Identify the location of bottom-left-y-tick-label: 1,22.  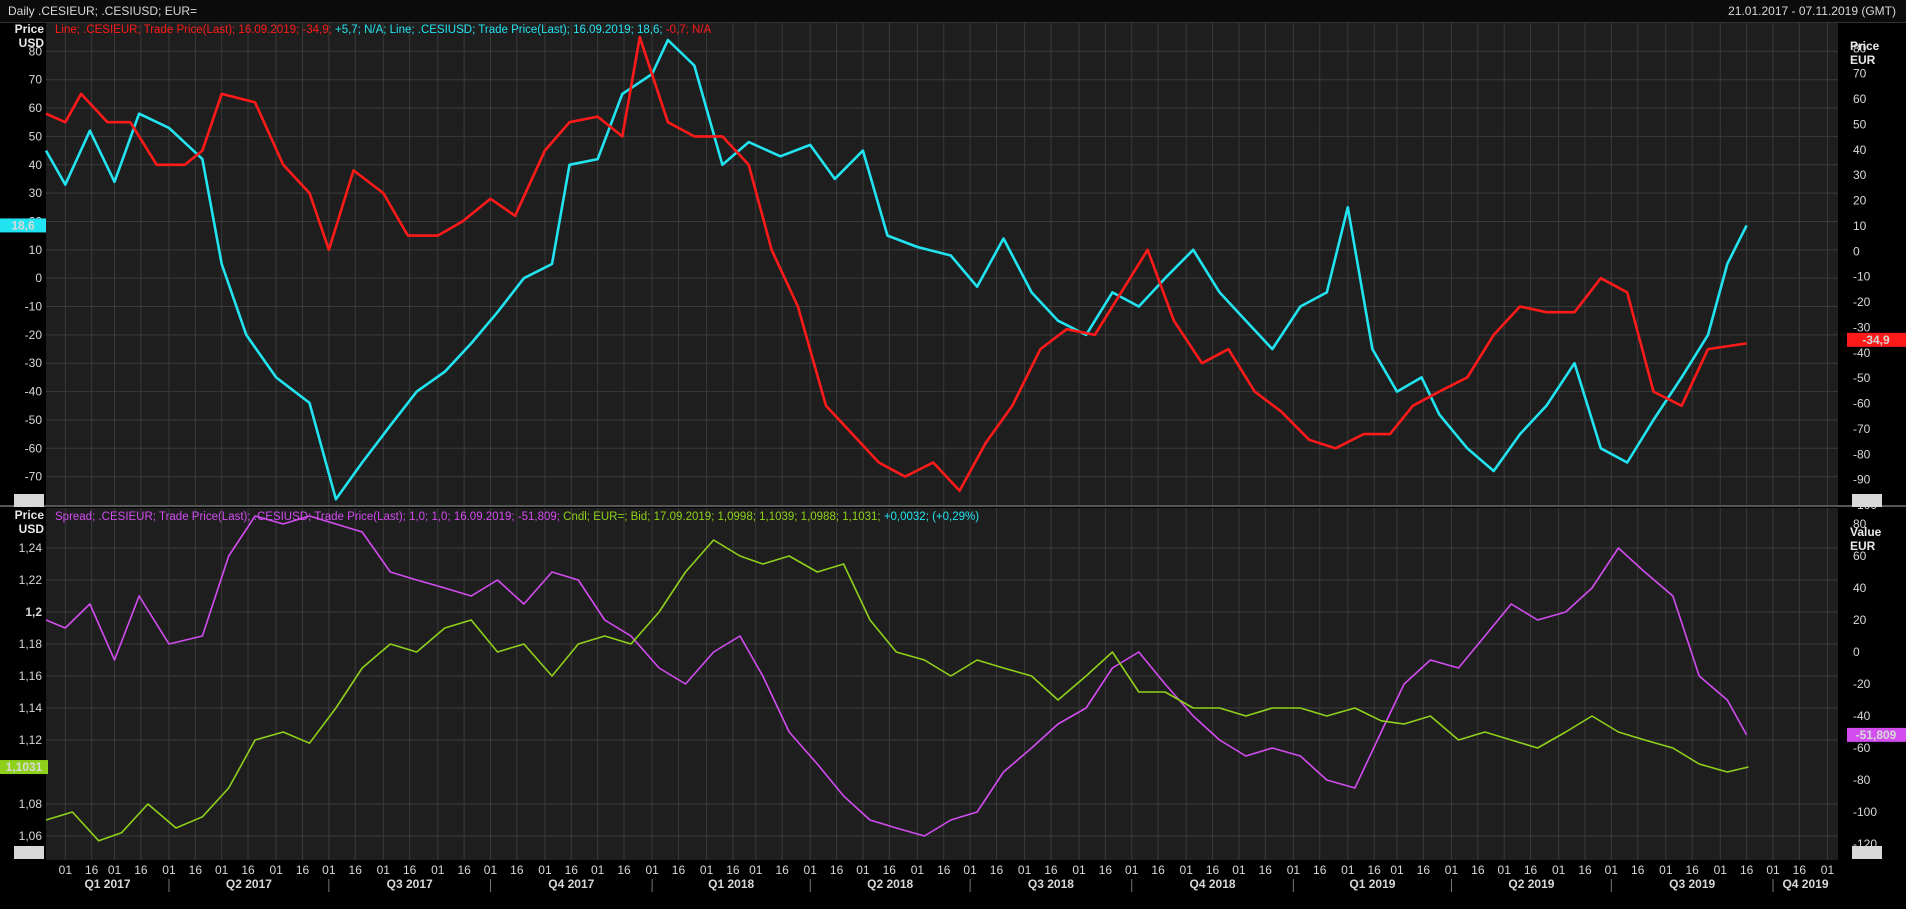
(31, 580).